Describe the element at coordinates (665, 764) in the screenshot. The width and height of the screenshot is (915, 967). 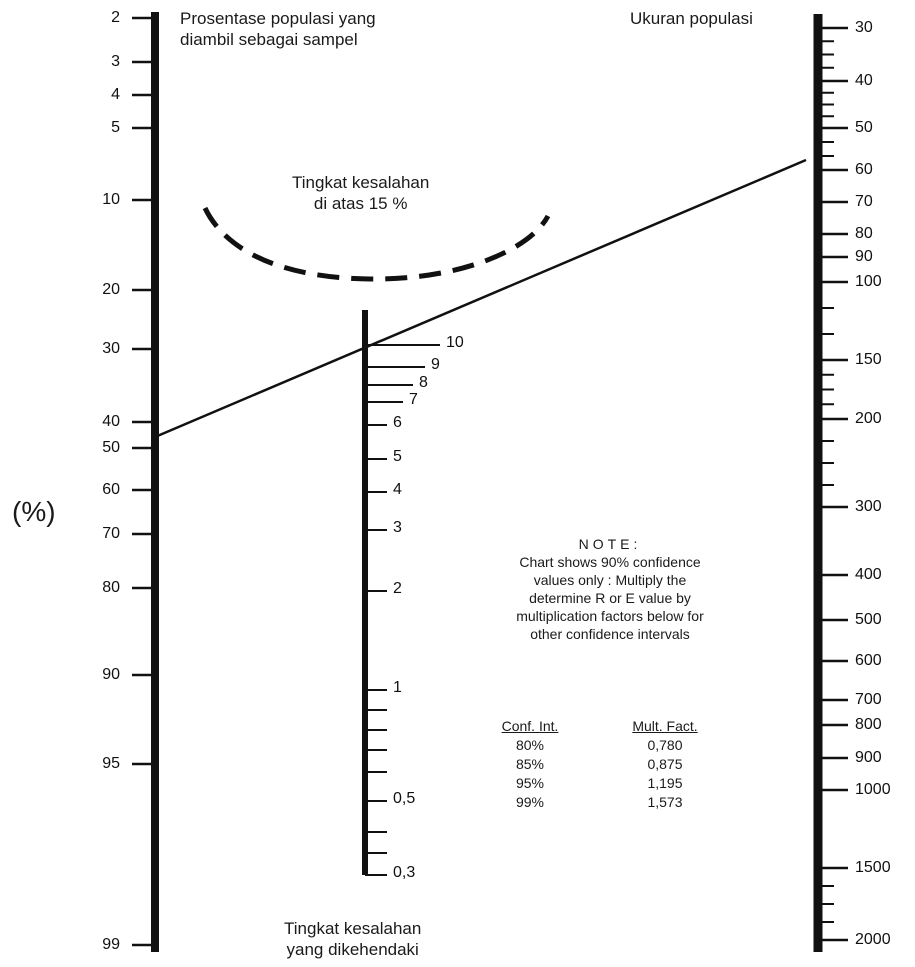
I see `table-cell: 0,875` at that location.